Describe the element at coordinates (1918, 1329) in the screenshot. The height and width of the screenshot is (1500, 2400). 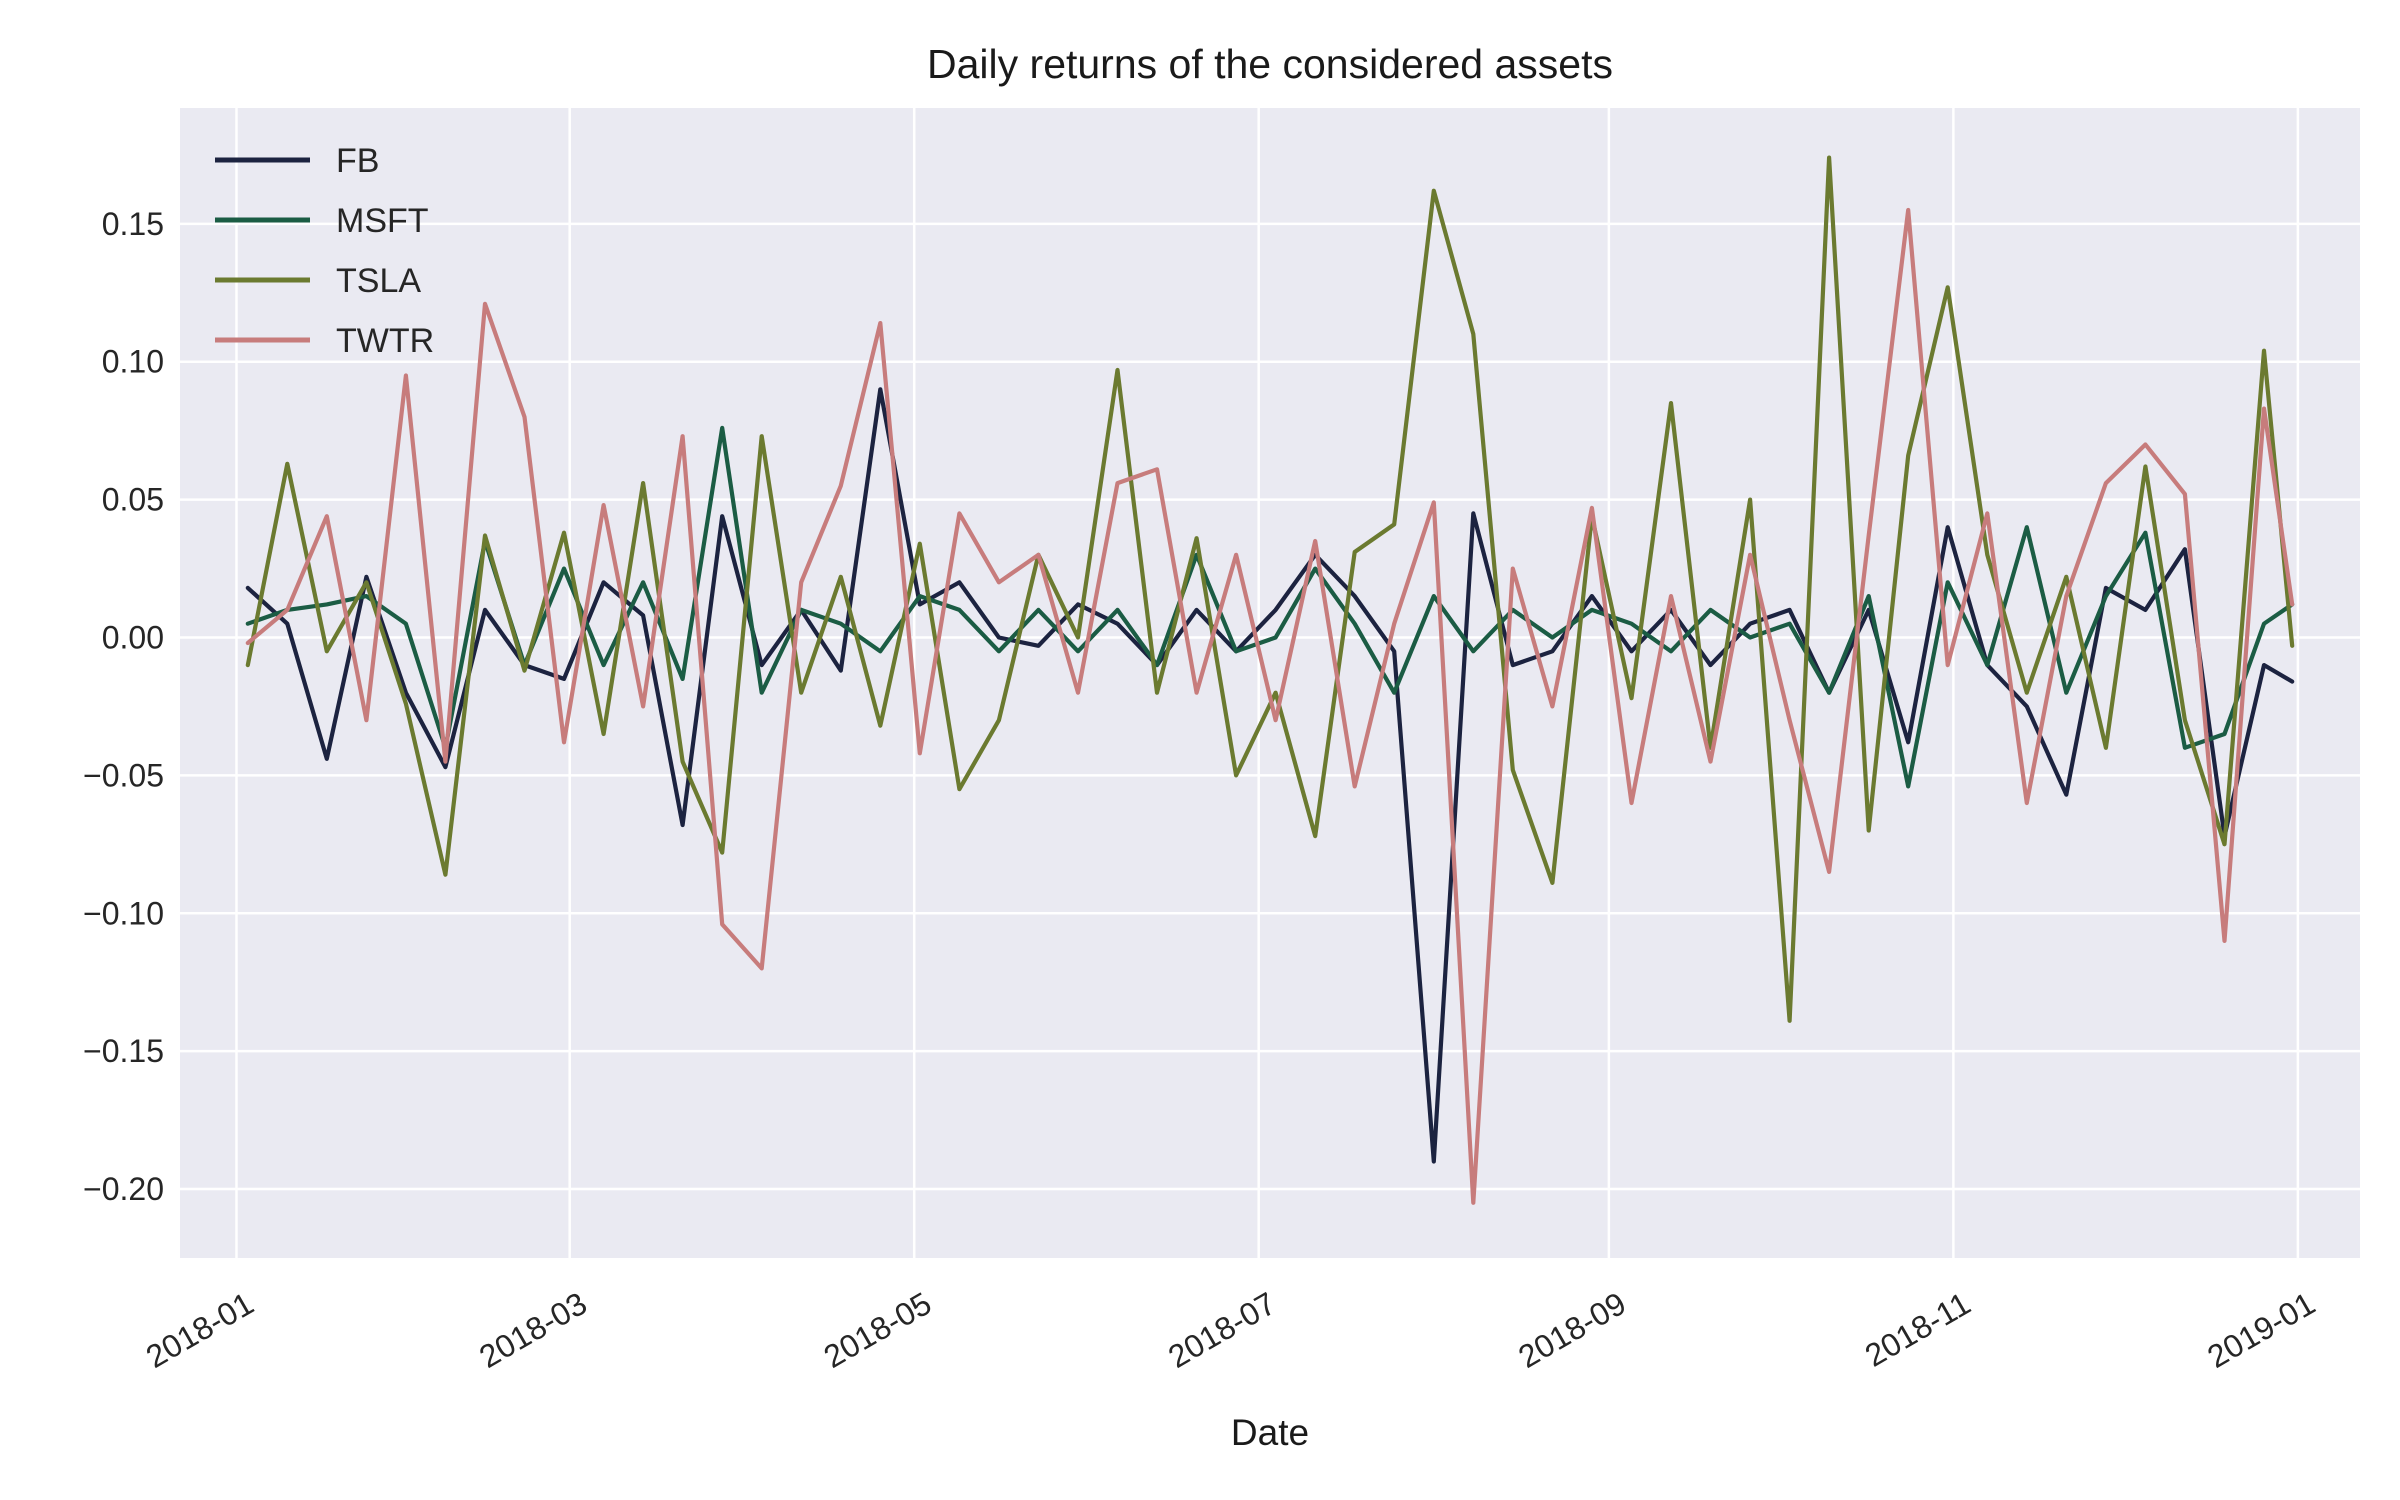
I see `x-tick-label: 2018-11` at that location.